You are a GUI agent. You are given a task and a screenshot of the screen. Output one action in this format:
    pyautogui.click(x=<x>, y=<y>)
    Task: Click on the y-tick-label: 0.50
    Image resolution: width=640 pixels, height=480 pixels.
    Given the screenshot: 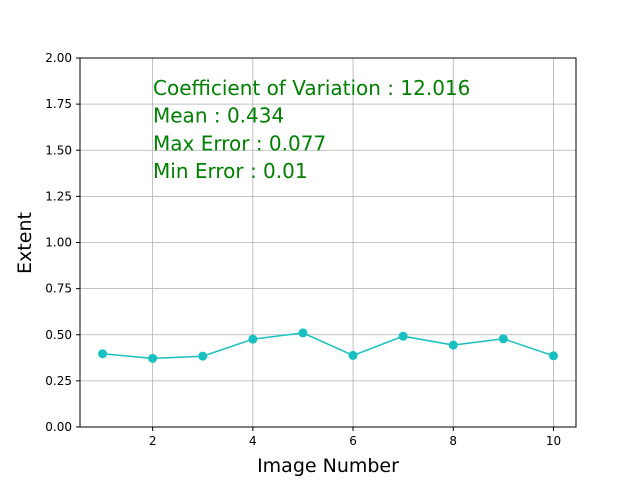 What is the action you would take?
    pyautogui.click(x=58, y=335)
    